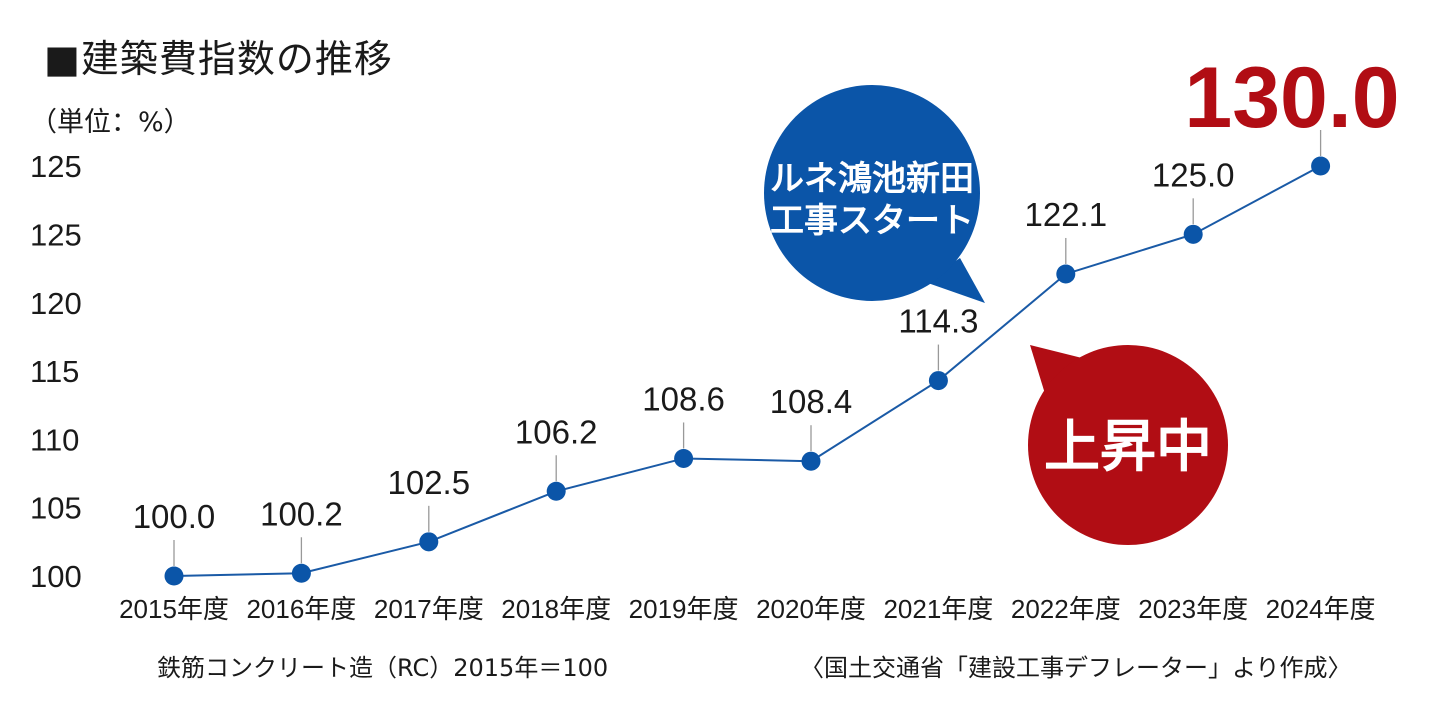 The height and width of the screenshot is (718, 1440). Describe the element at coordinates (684, 609) in the screenshot. I see `x-tick-label: 2019年度` at that location.